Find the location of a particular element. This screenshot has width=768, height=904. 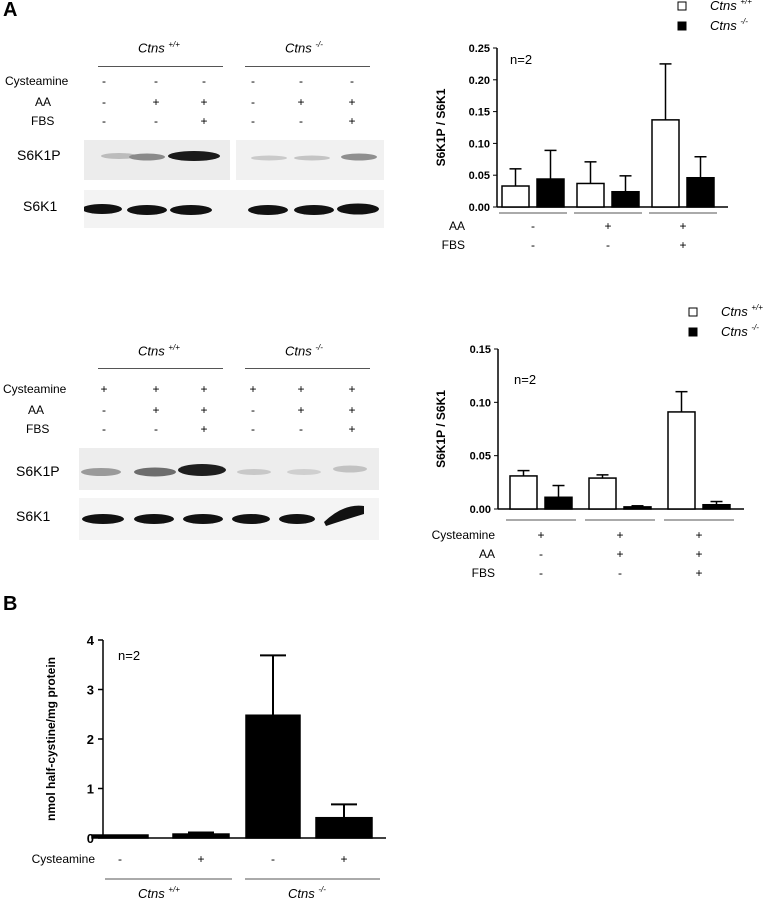

blot-sign-cysteamine-4: + is located at coordinates (253, 389).